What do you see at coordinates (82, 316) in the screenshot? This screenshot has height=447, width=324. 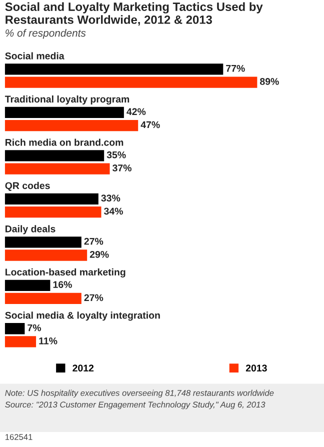 I see `y-tick-label: Social media & loyalty integration` at bounding box center [82, 316].